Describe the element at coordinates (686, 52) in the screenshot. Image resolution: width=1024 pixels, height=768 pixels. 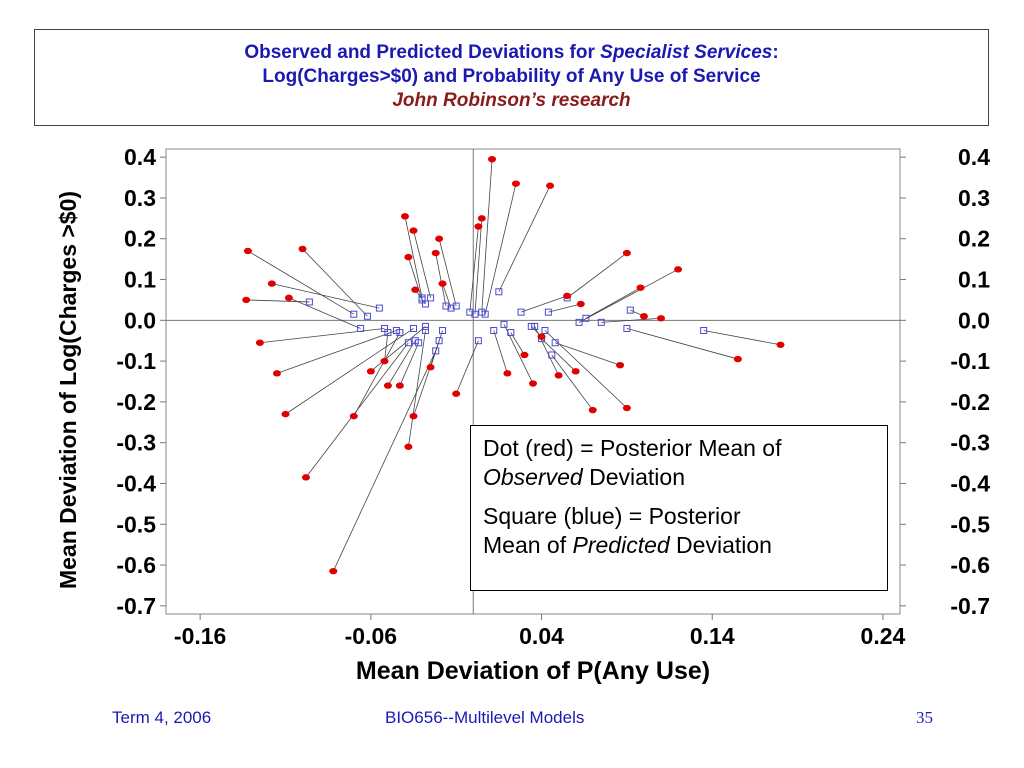
I see `title-italic: Specialist Services` at that location.